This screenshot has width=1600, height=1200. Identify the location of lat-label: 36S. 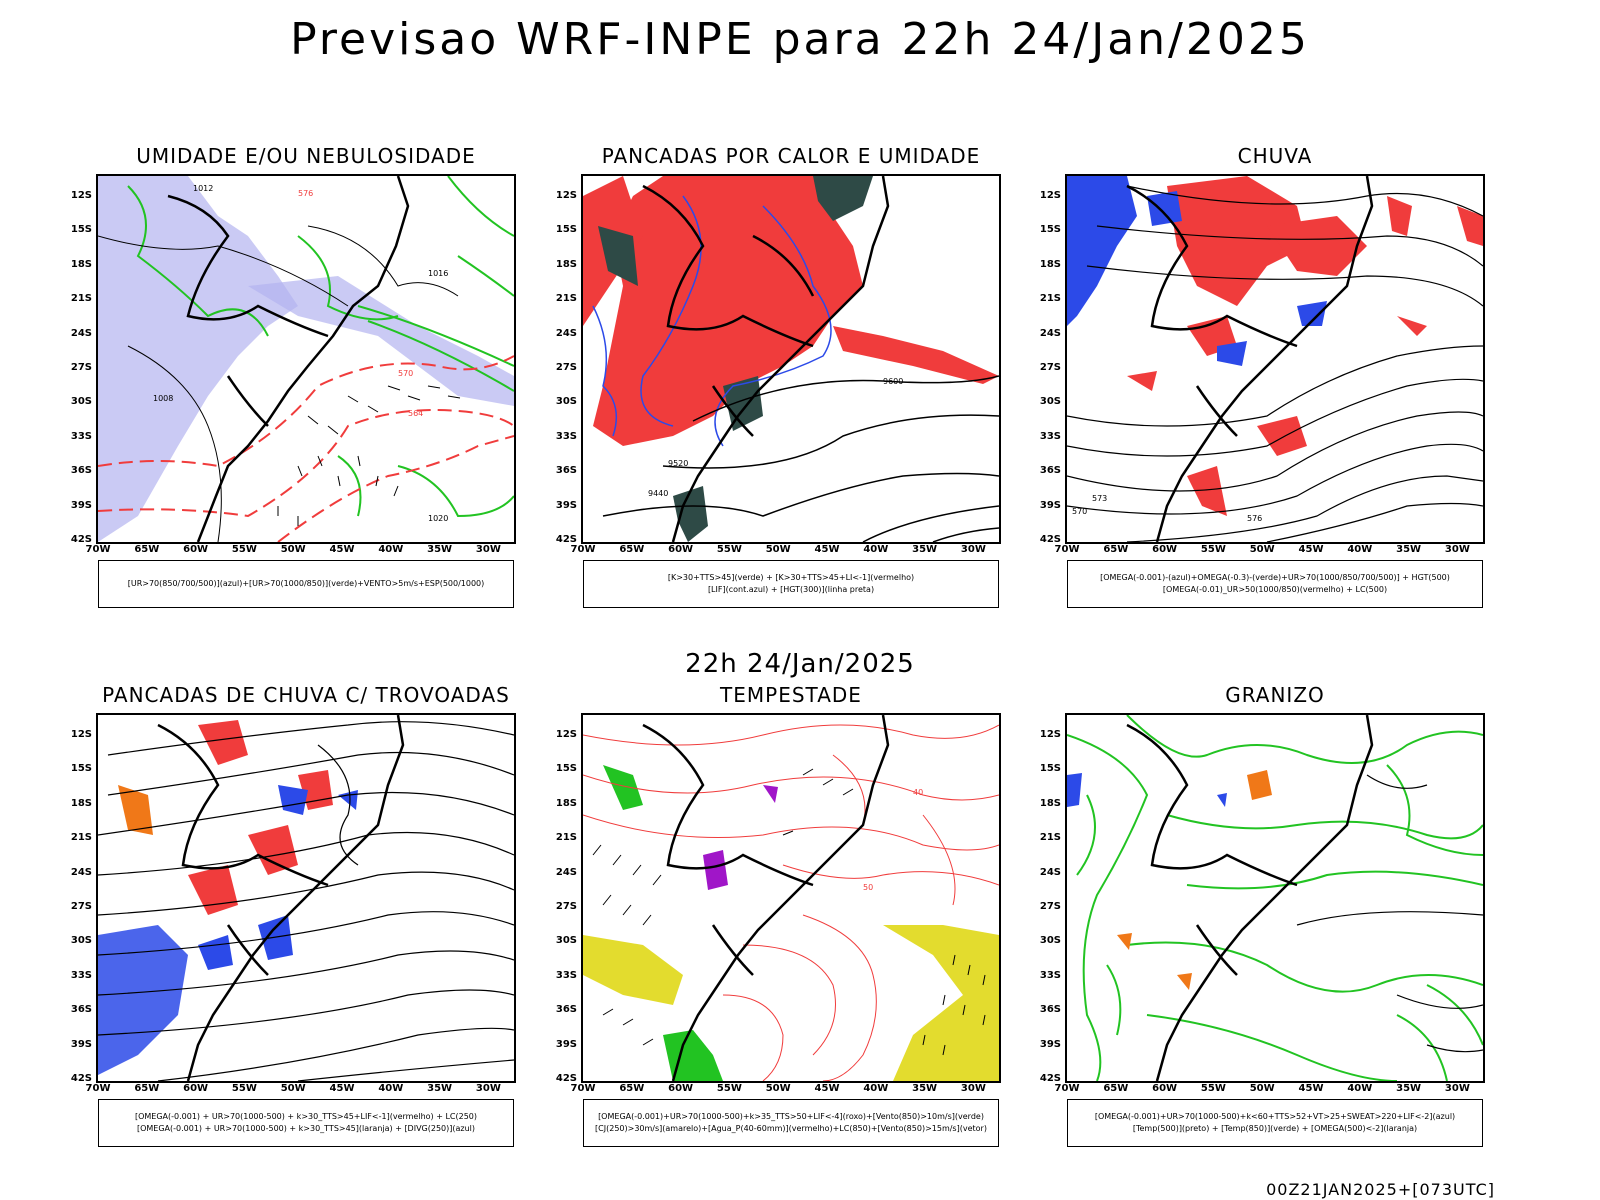
(81, 471).